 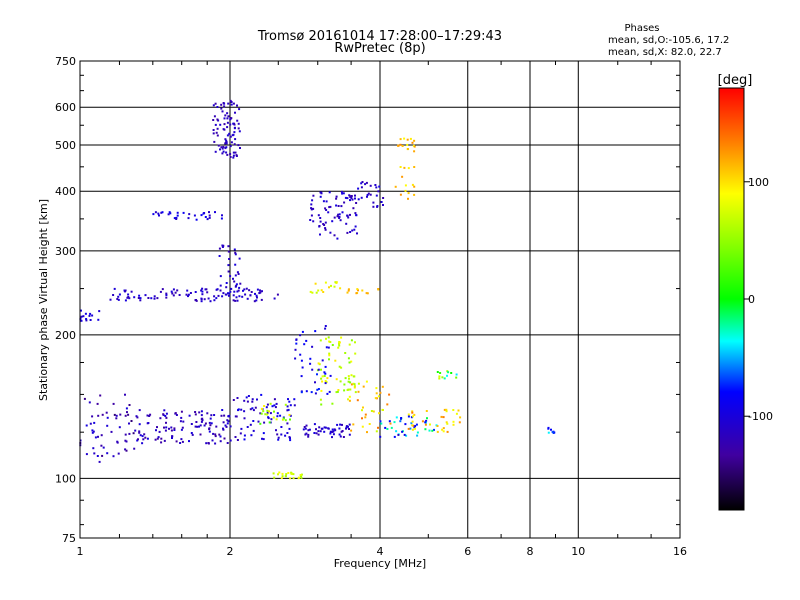 What do you see at coordinates (751, 299) in the screenshot?
I see `colorbar-tick-label: 0` at bounding box center [751, 299].